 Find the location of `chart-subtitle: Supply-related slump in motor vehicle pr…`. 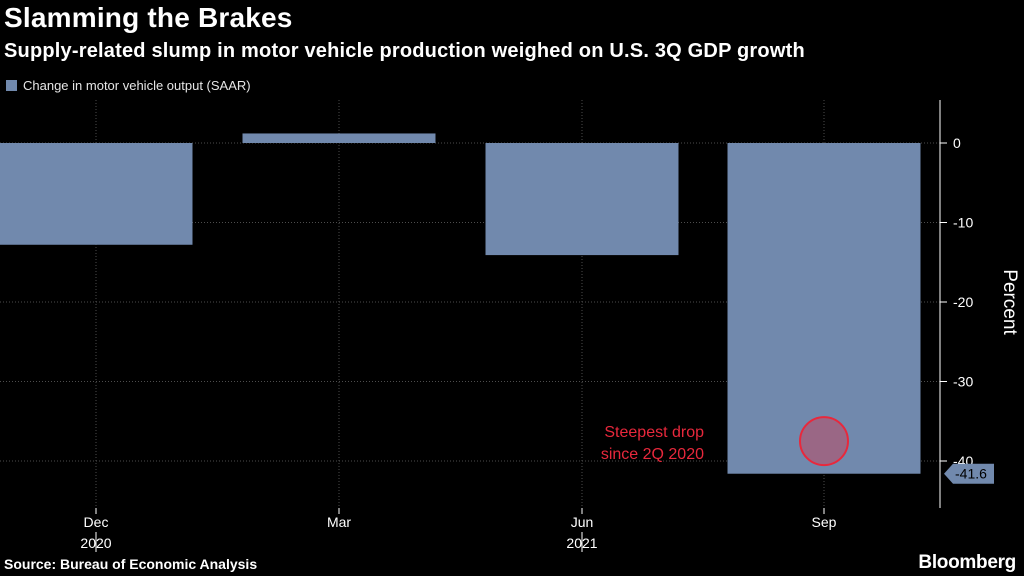

chart-subtitle: Supply-related slump in motor vehicle pr… is located at coordinates (404, 51).